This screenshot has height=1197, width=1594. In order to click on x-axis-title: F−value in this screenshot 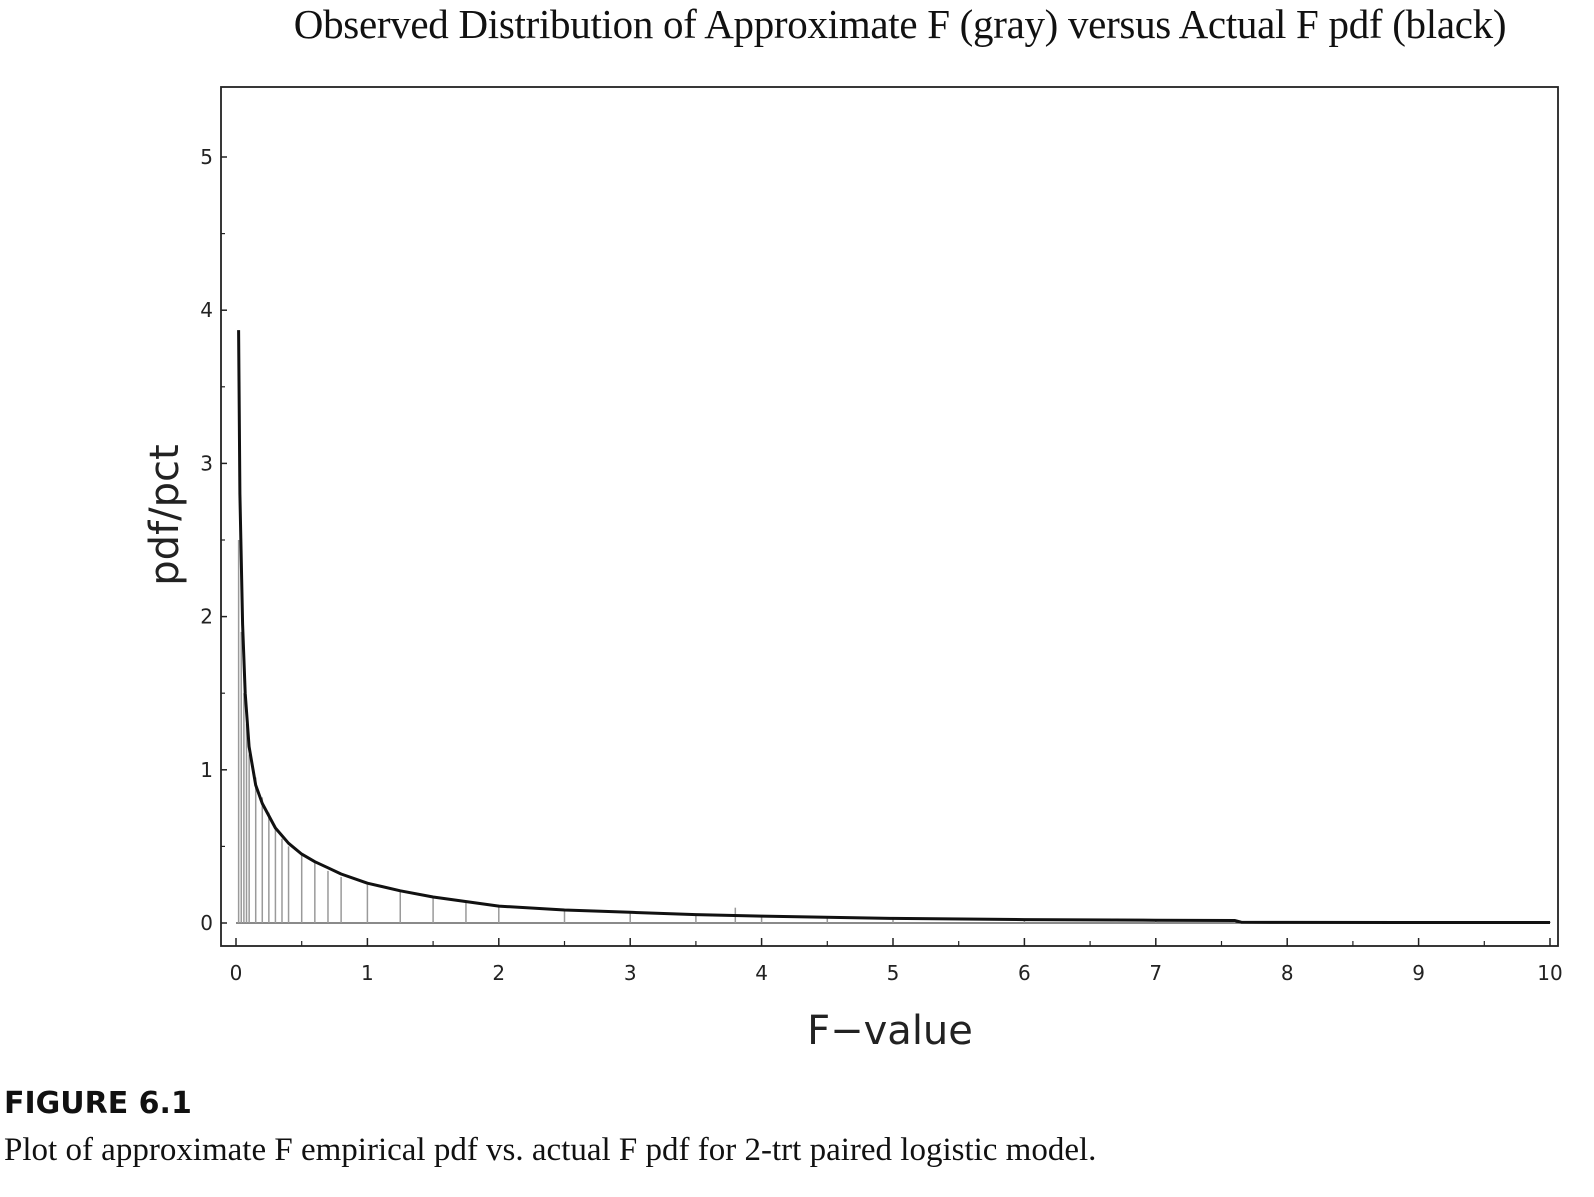, I will do `click(890, 1031)`.